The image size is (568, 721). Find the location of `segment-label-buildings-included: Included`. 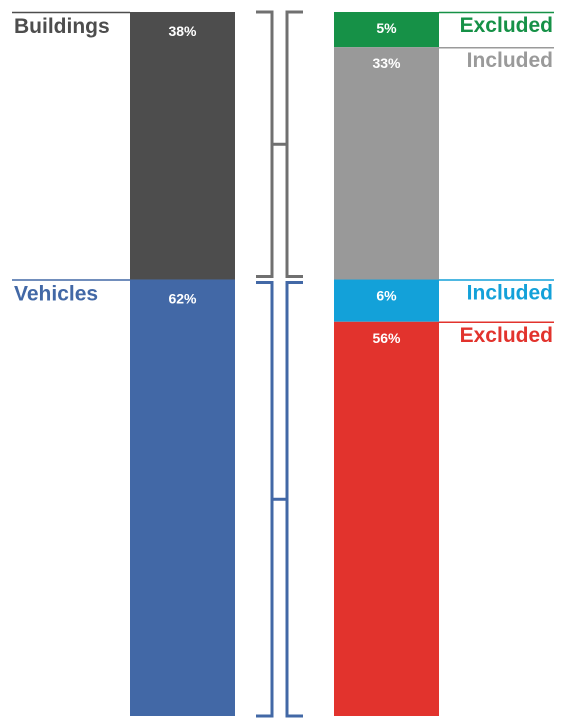

segment-label-buildings-included: Included is located at coordinates (510, 60).